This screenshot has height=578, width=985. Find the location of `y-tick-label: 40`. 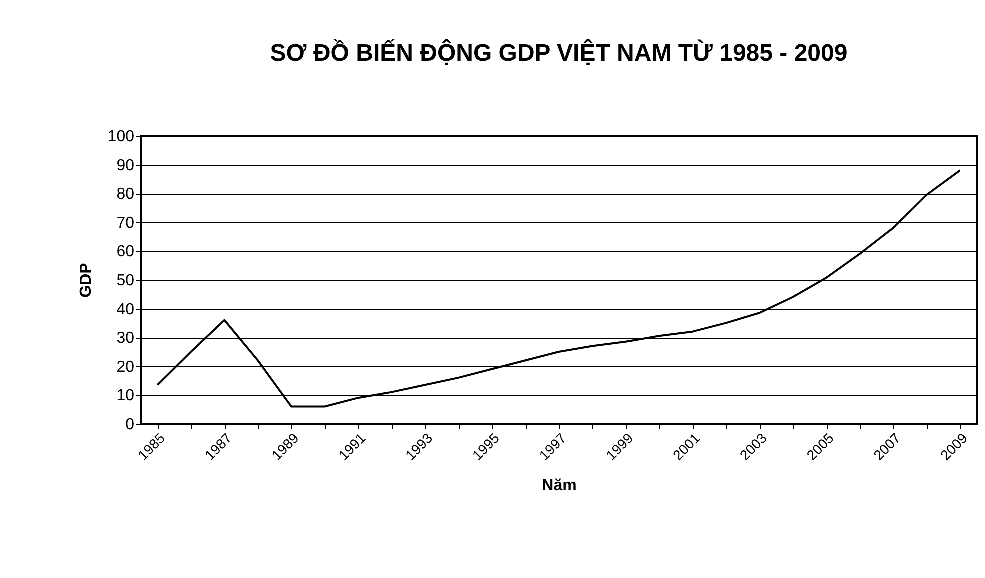

y-tick-label: 40 is located at coordinates (125, 309).